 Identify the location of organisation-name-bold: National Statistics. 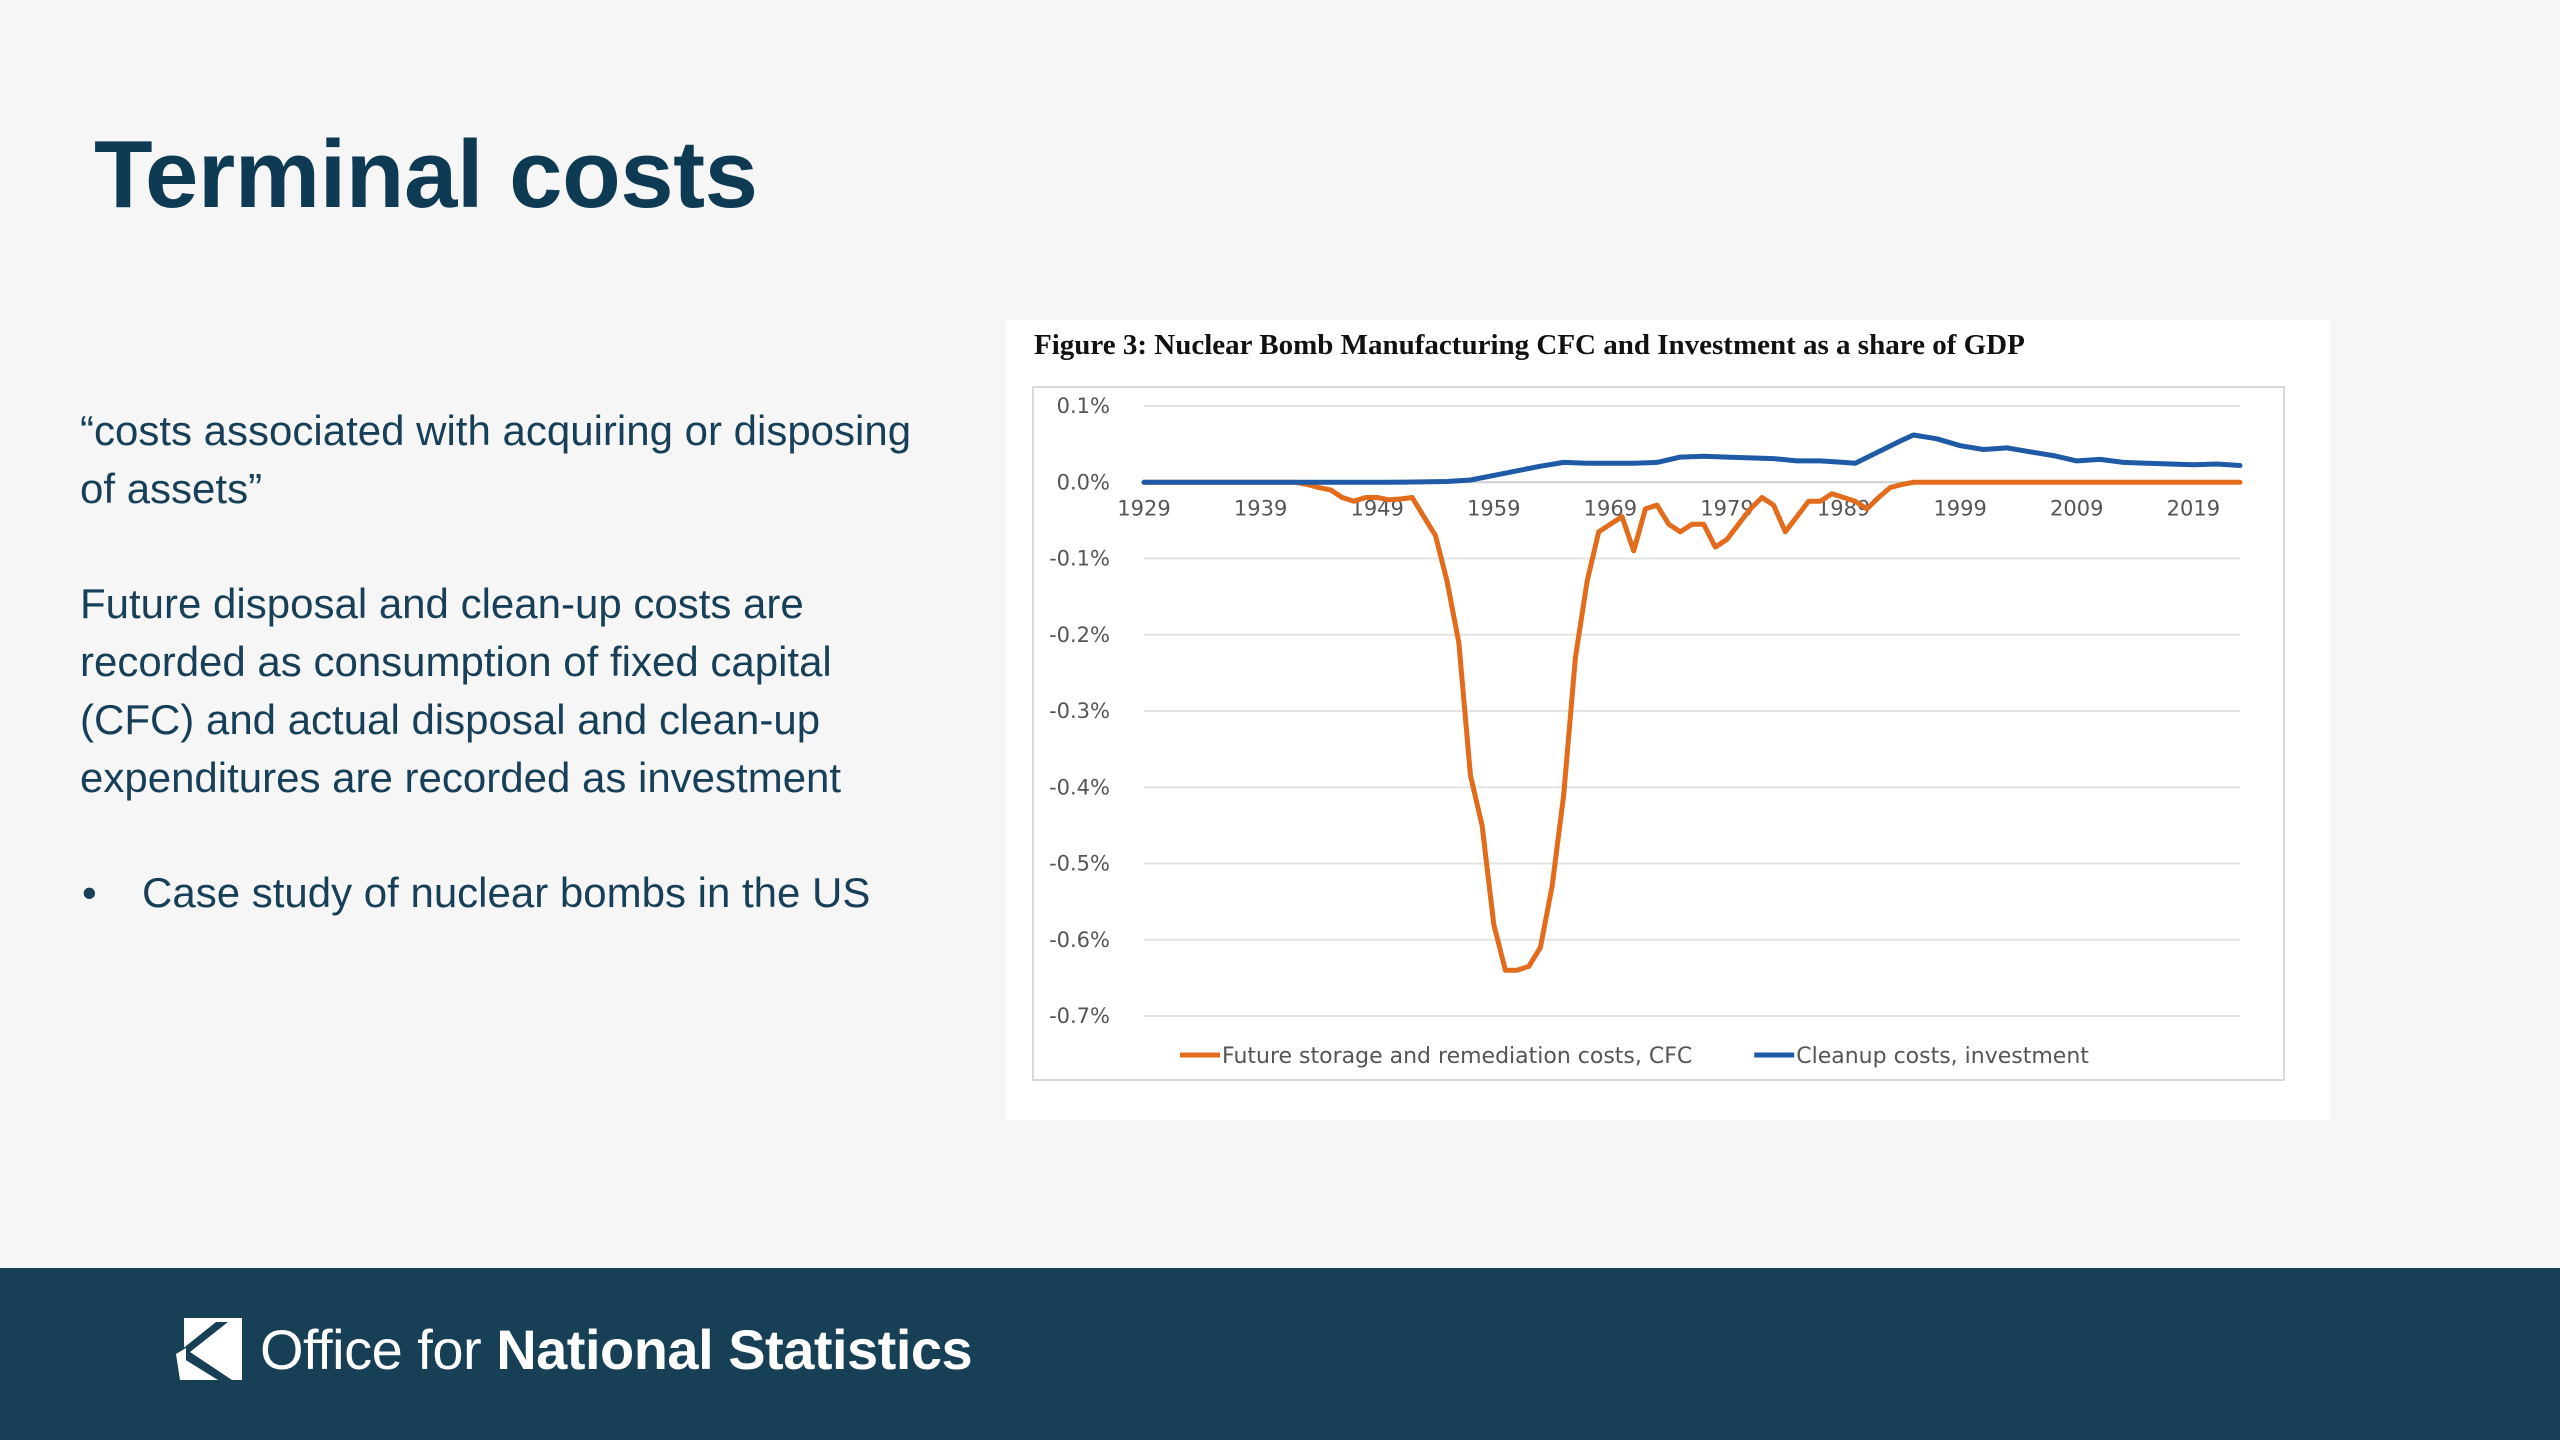
(734, 1349).